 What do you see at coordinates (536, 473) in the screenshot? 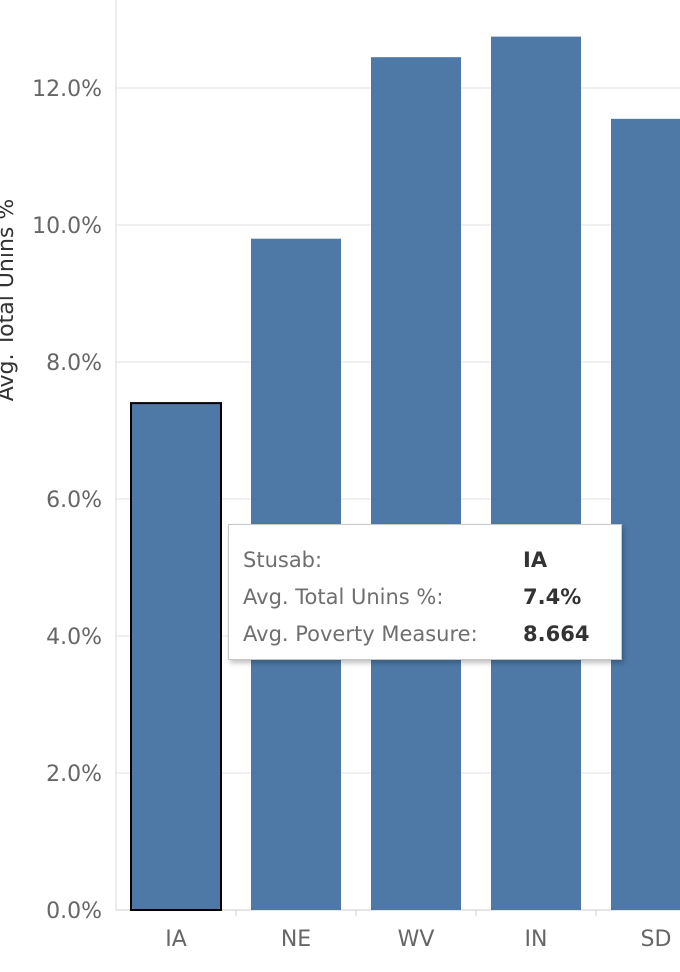
I see `bar-in` at bounding box center [536, 473].